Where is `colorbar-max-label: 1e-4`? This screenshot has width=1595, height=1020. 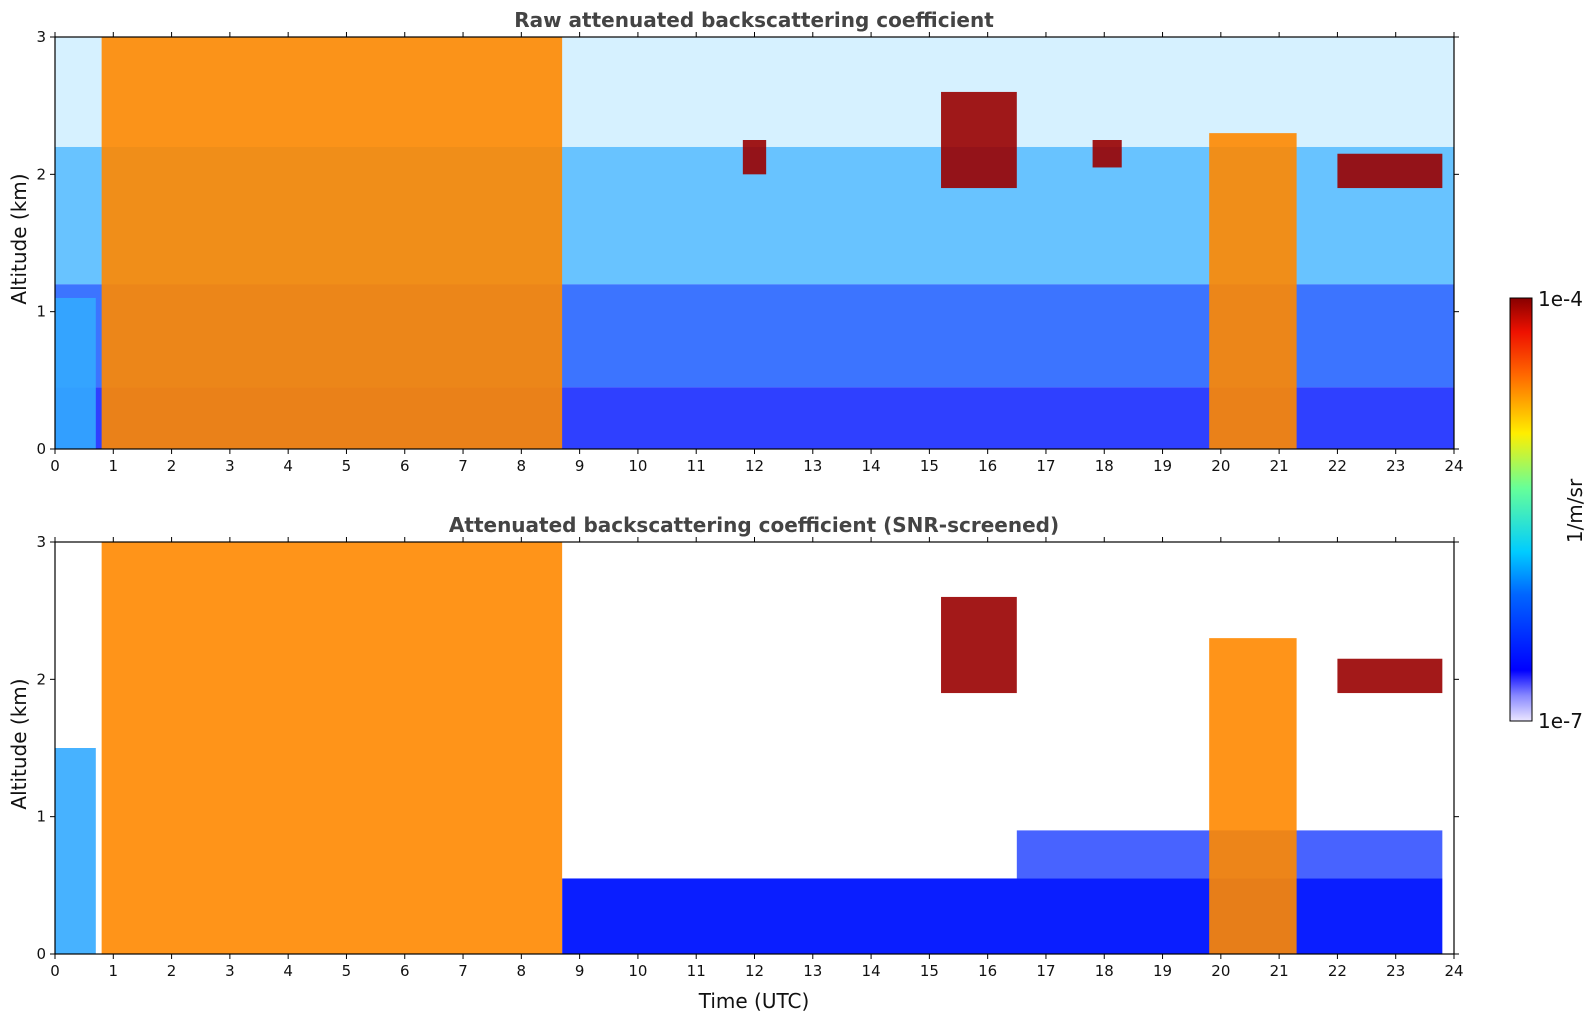 colorbar-max-label: 1e-4 is located at coordinates (1560, 299).